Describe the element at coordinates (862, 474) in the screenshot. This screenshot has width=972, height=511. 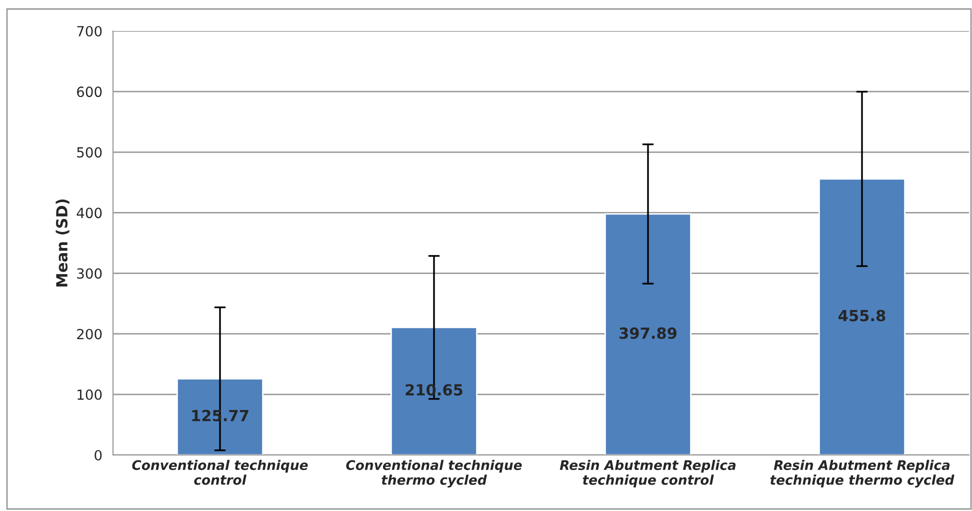
I see `x-tick-label: Resin Abutment Replica technique thermo cycled` at that location.